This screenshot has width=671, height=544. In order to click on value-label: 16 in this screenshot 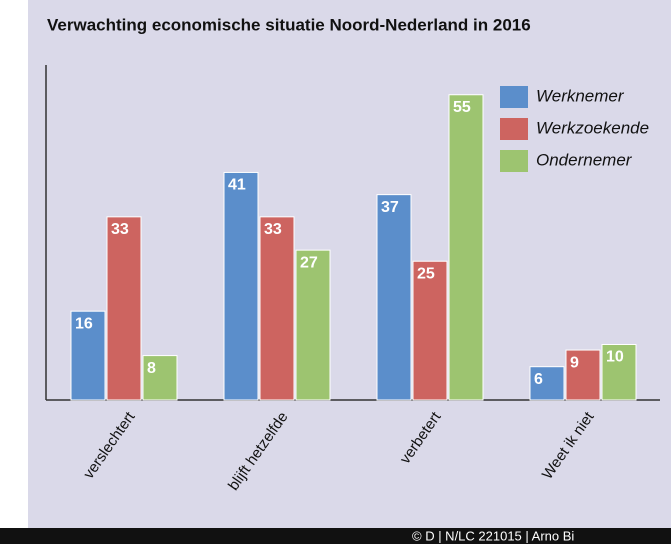, I will do `click(84, 323)`.